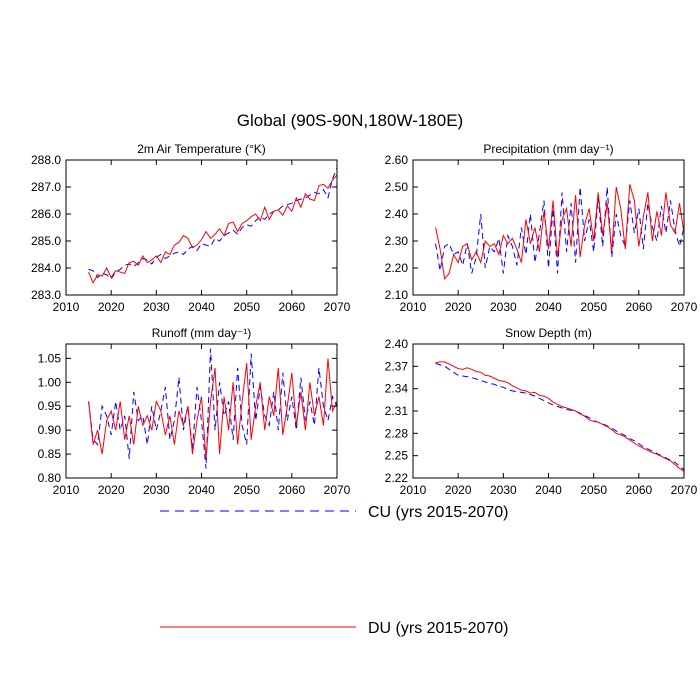  I want to click on x-tick-label-runoff-2030: 2030, so click(156, 490).